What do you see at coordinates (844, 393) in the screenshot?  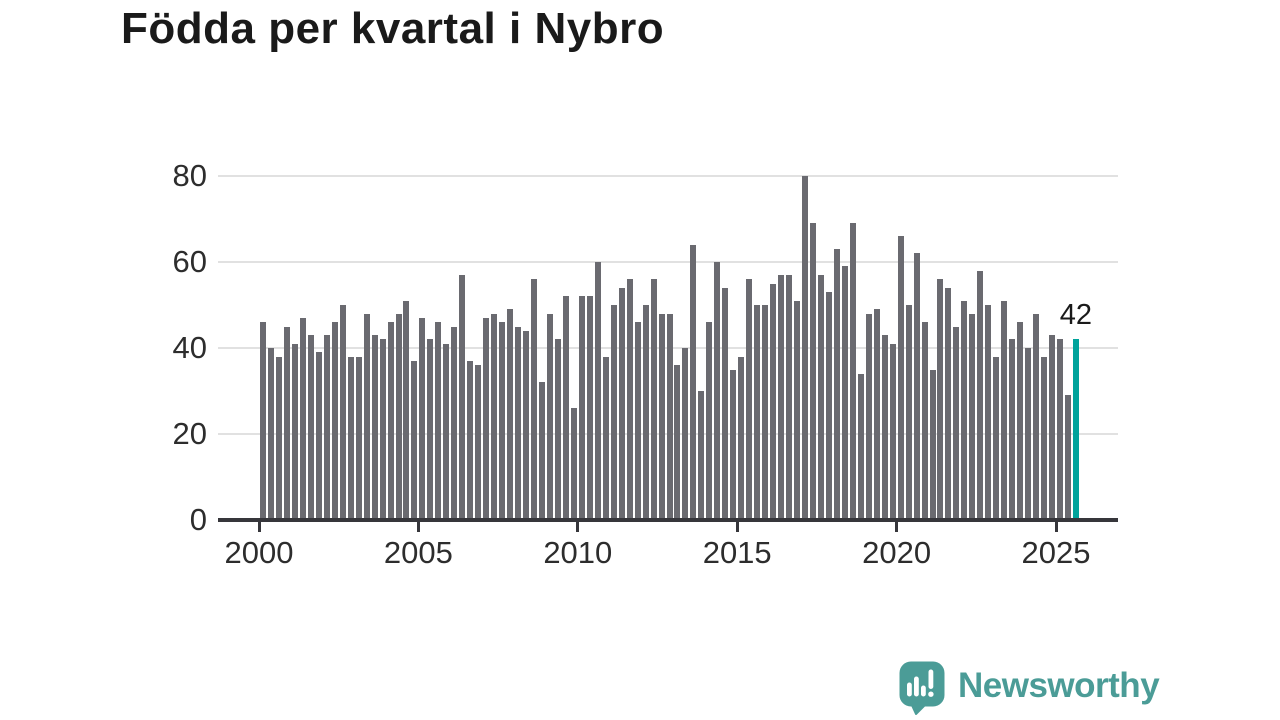 I see `bar-2018-q2` at bounding box center [844, 393].